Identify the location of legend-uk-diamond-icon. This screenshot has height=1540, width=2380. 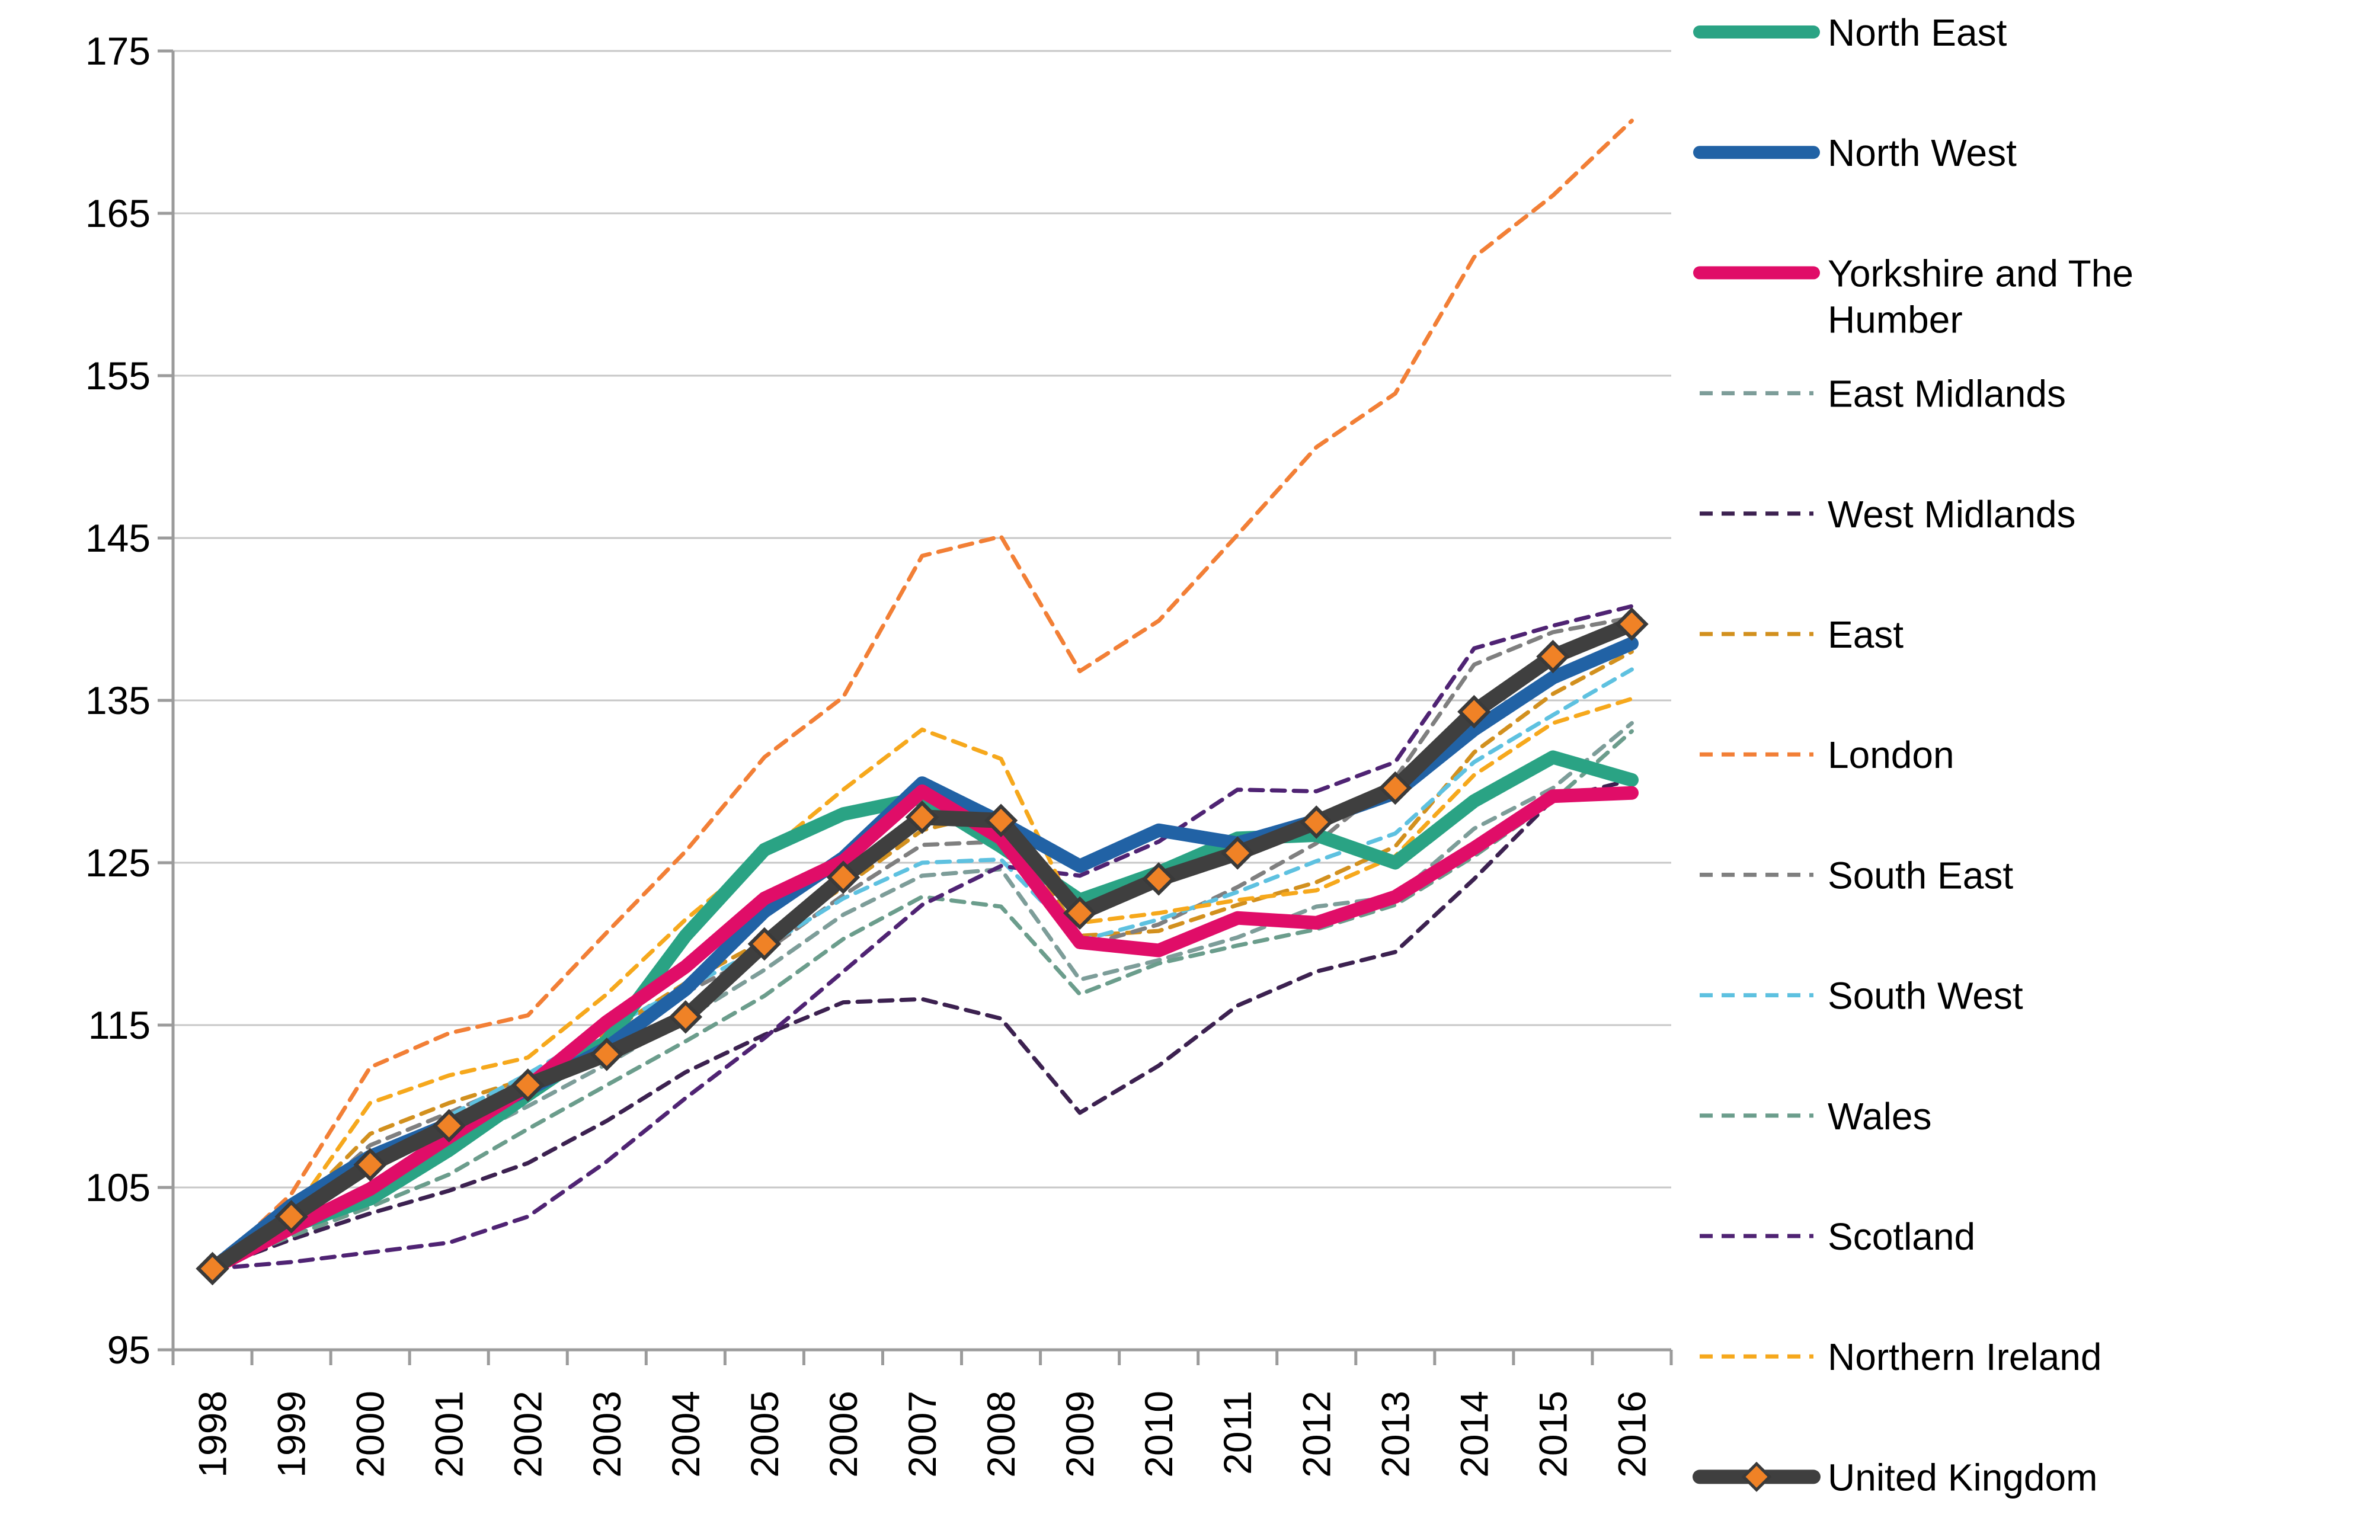
(1756, 1476).